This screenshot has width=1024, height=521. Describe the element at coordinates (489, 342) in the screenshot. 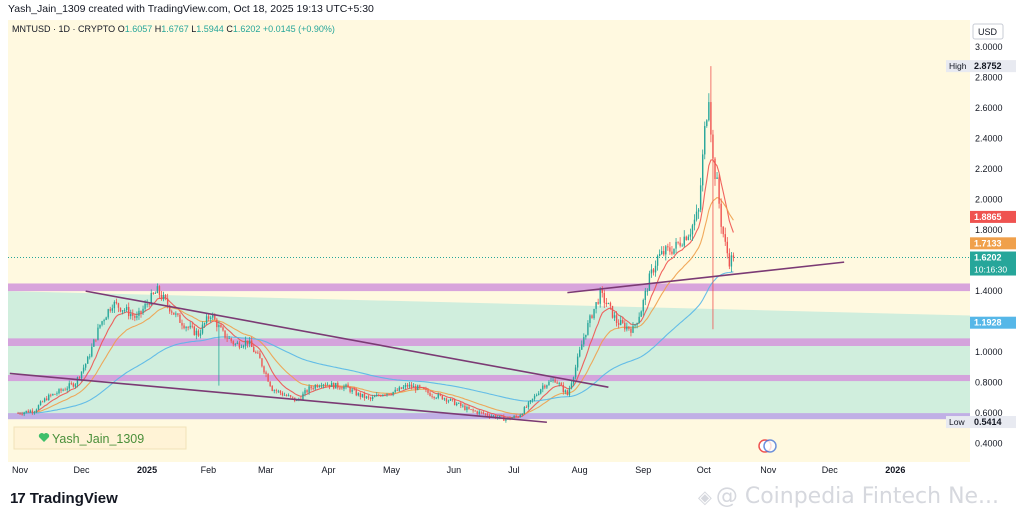

I see `zone-support-1.06` at that location.